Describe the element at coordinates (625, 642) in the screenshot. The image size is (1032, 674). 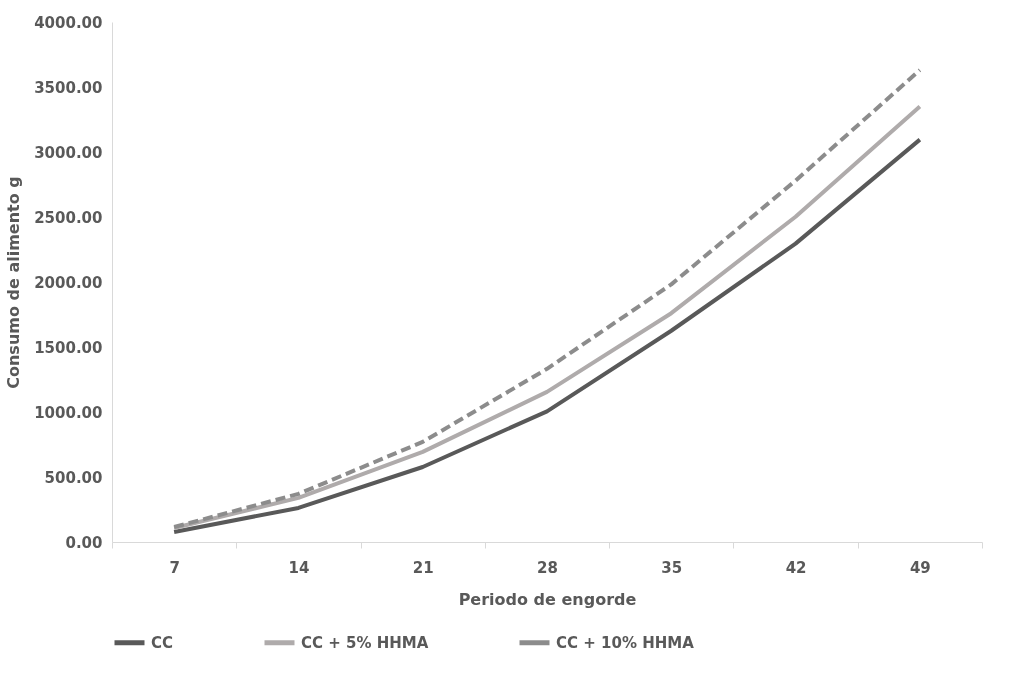
I see `legend-label: CC + 10% HHMA` at that location.